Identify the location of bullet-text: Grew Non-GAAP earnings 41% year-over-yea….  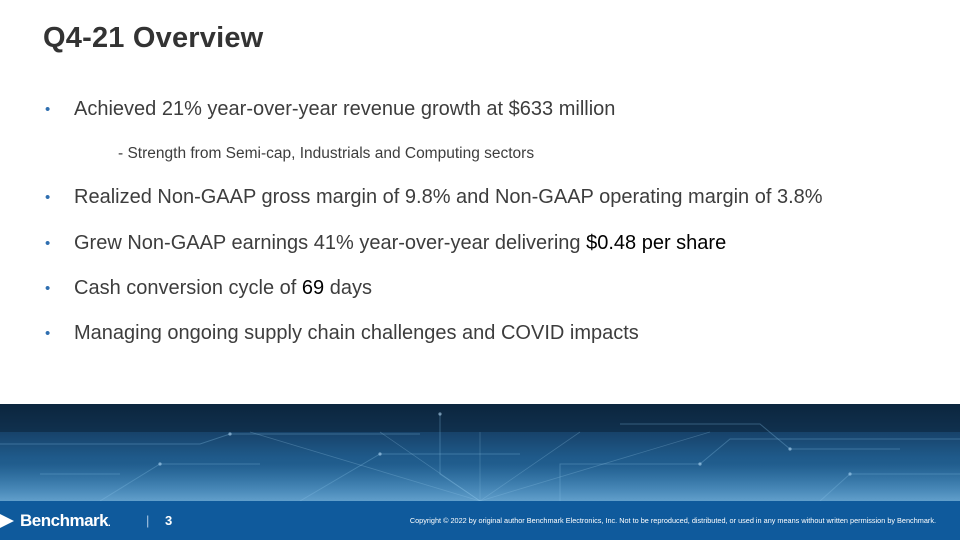
(400, 243).